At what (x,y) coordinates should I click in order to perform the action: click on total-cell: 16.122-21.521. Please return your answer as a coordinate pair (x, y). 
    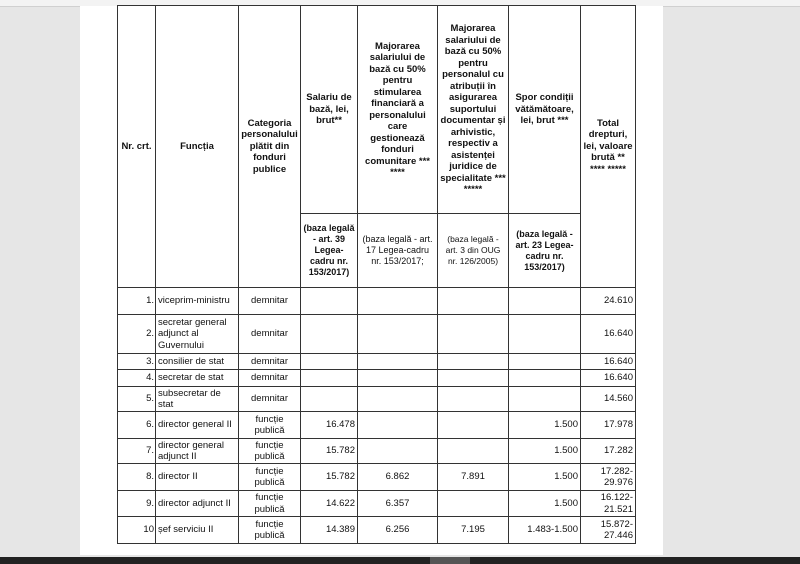
    Looking at the image, I should click on (608, 503).